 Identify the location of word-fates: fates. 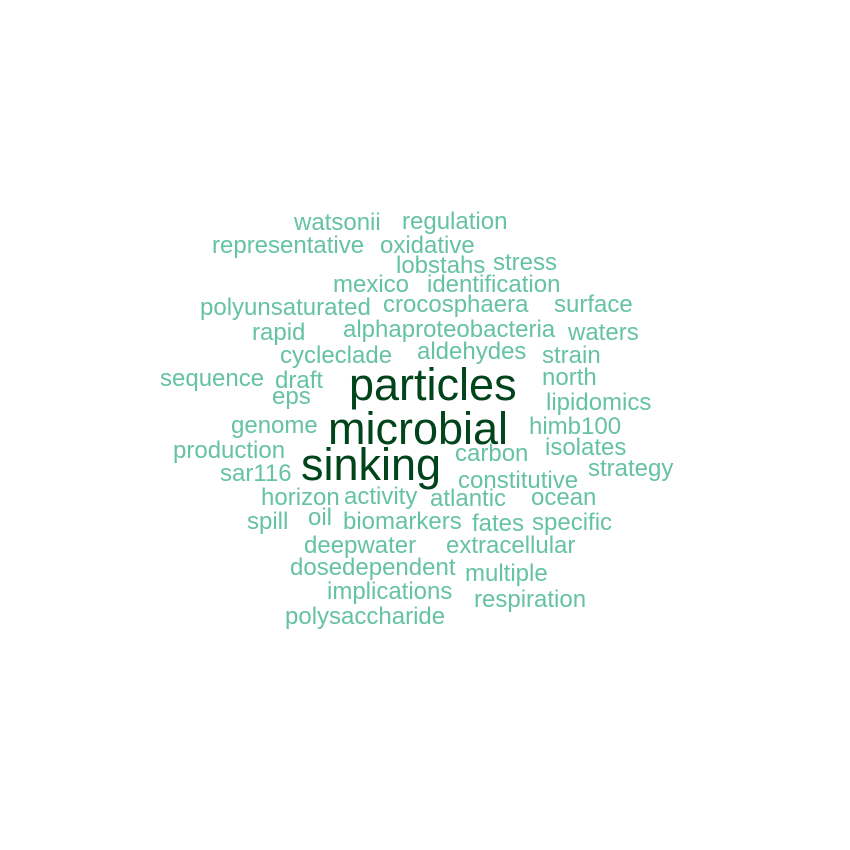
(498, 523).